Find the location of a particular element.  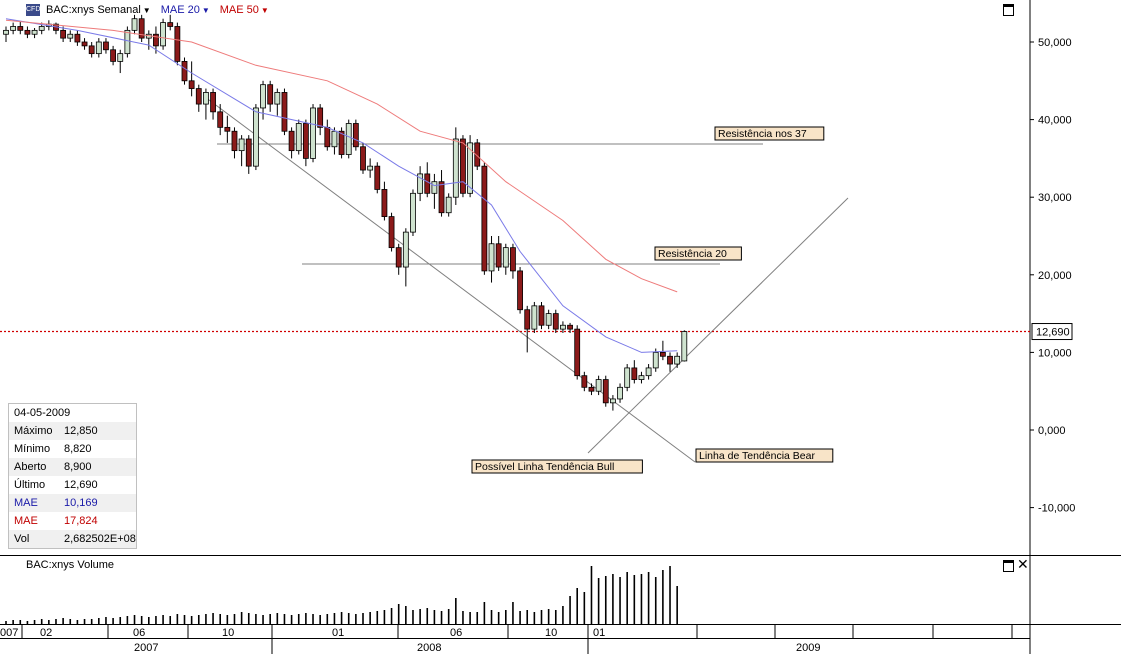

info-key: Último is located at coordinates (30, 485).